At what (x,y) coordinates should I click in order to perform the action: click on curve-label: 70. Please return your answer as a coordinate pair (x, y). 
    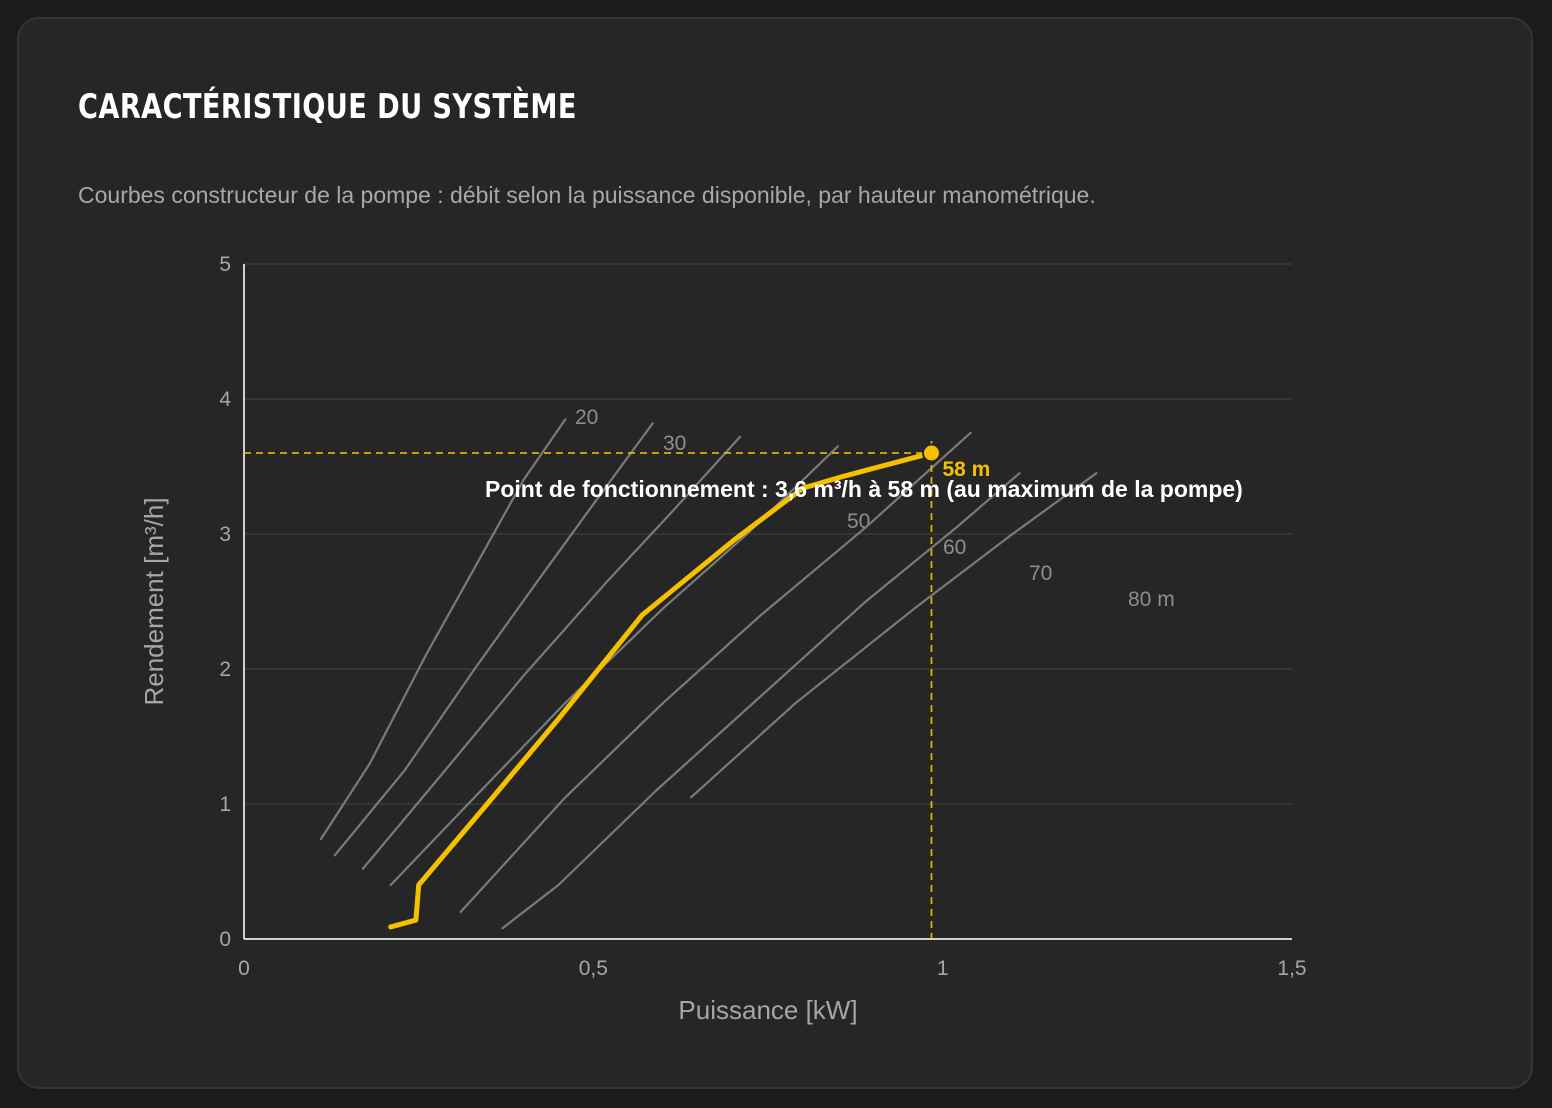
    Looking at the image, I should click on (1040, 573).